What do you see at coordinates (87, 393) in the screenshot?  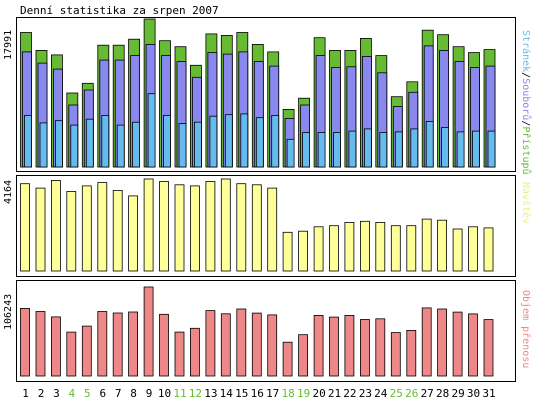 I see `x-tick-label: 5` at bounding box center [87, 393].